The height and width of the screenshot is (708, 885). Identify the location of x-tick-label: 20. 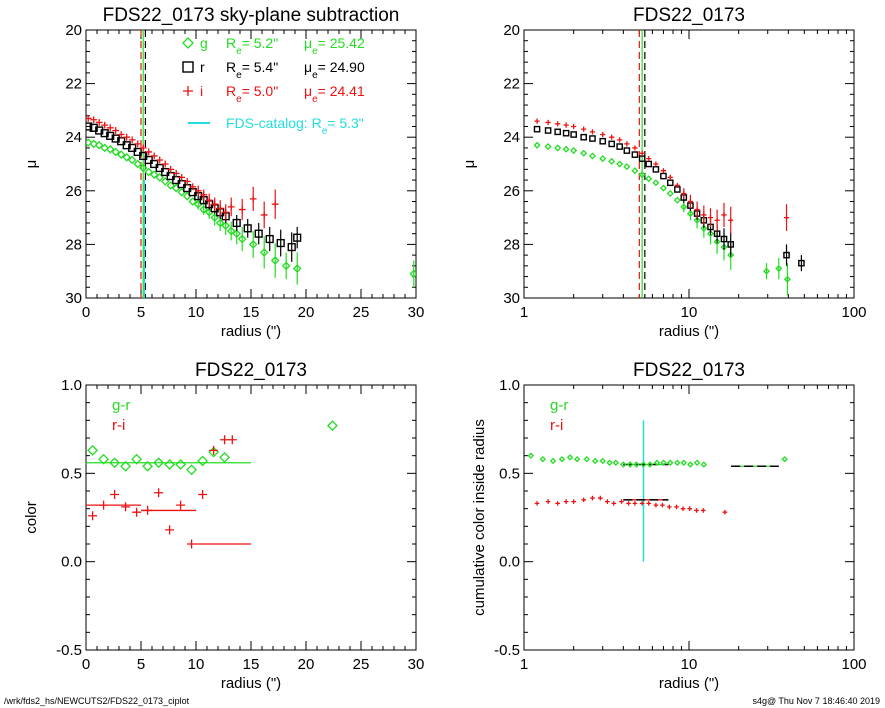
(306, 312).